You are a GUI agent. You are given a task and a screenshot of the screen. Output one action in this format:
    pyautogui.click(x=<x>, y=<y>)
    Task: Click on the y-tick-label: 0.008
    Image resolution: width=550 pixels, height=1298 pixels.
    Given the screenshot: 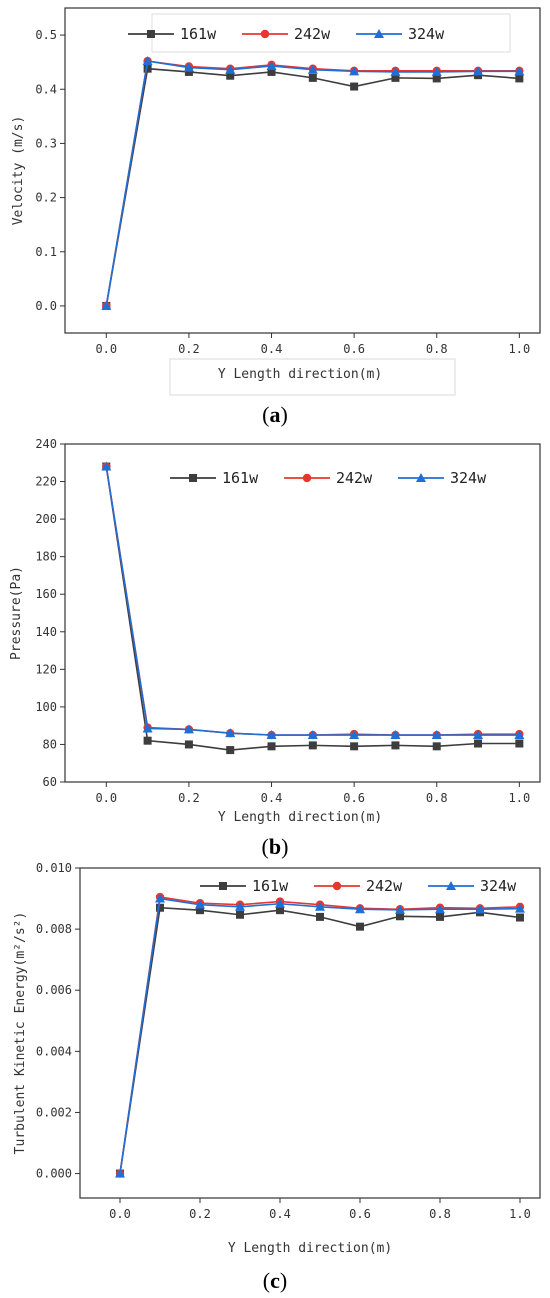 What is the action you would take?
    pyautogui.click(x=54, y=929)
    